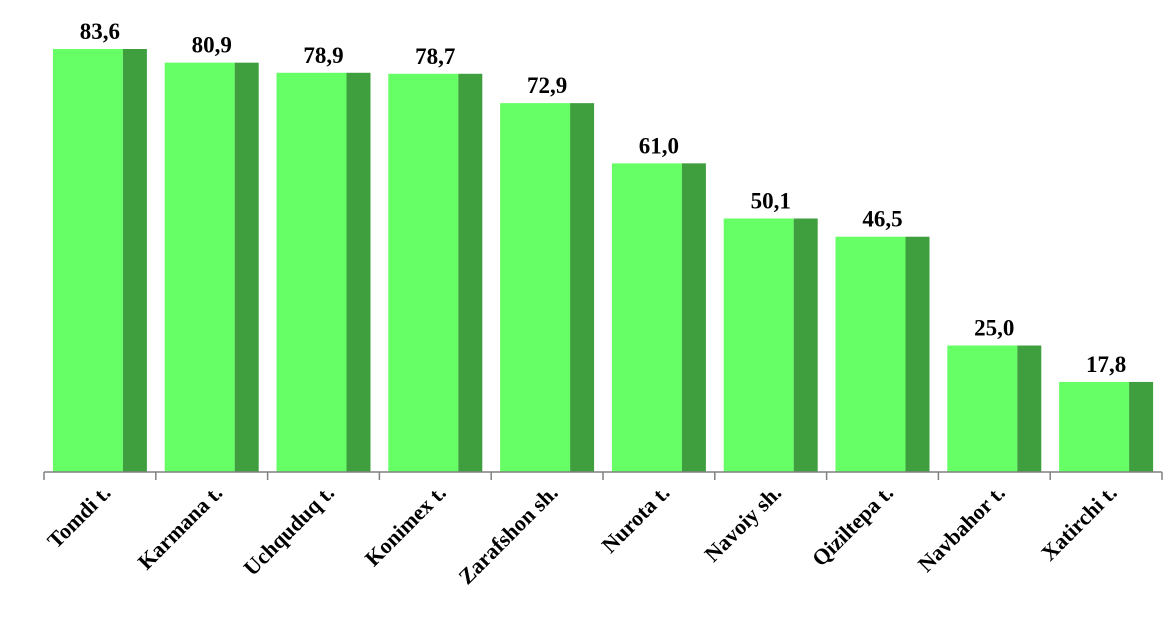 This screenshot has width=1168, height=621. I want to click on category-label: Karmana t., so click(180, 527).